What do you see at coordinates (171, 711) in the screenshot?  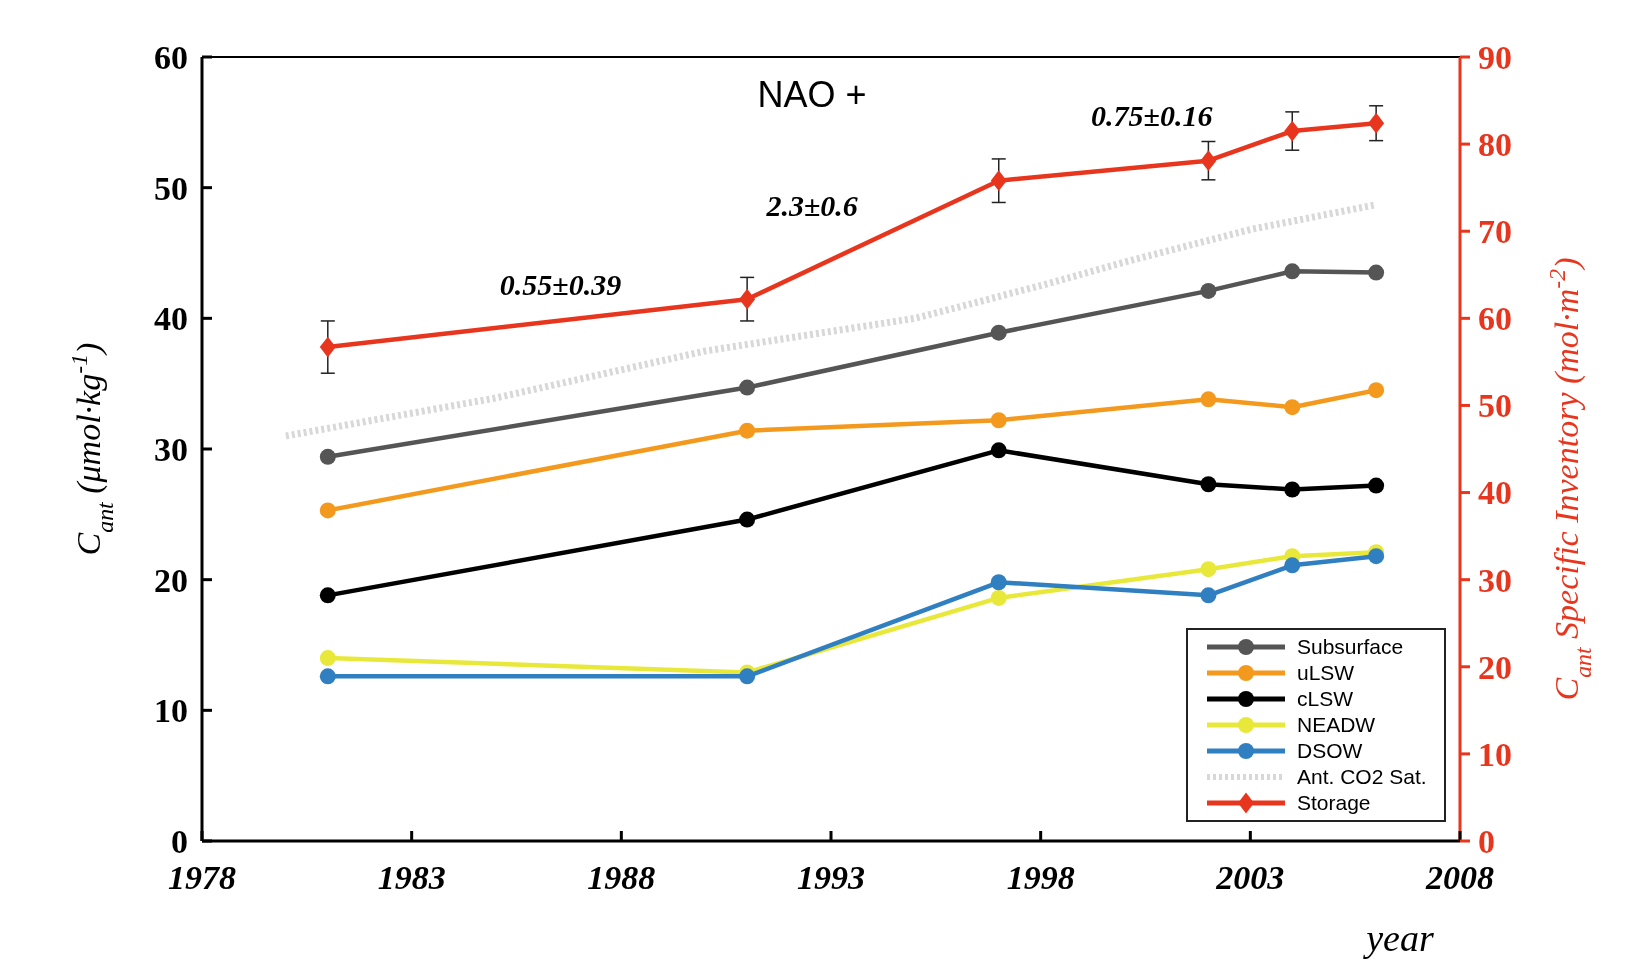 I see `y-tick-label: 10` at bounding box center [171, 711].